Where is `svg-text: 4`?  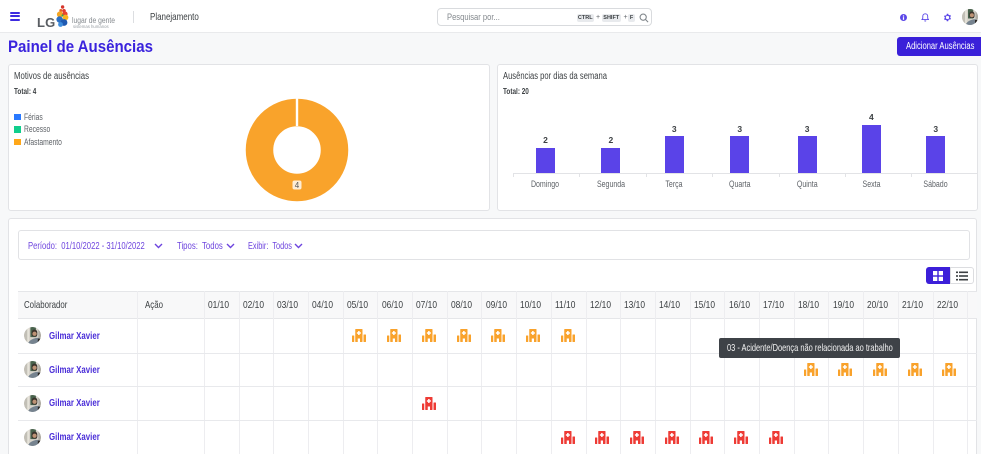
svg-text: 4 is located at coordinates (297, 185).